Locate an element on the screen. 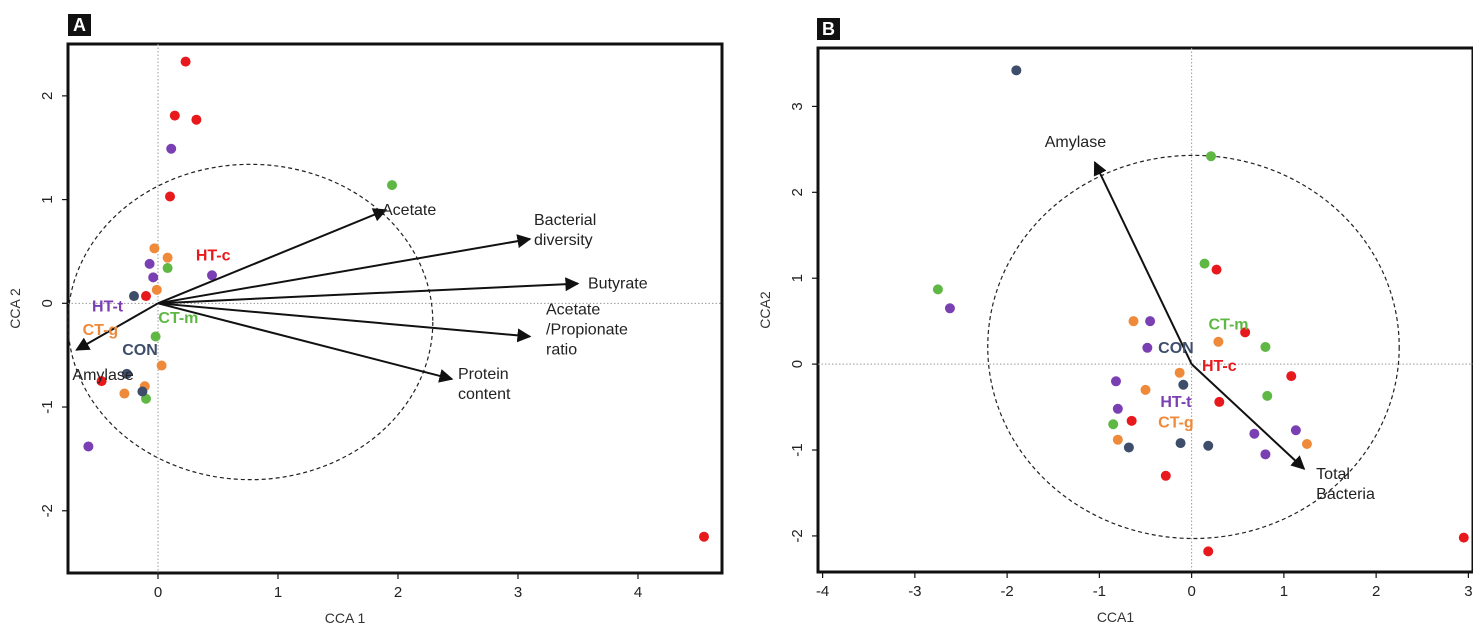 The width and height of the screenshot is (1473, 633). y-tick-label: 3 is located at coordinates (797, 106).